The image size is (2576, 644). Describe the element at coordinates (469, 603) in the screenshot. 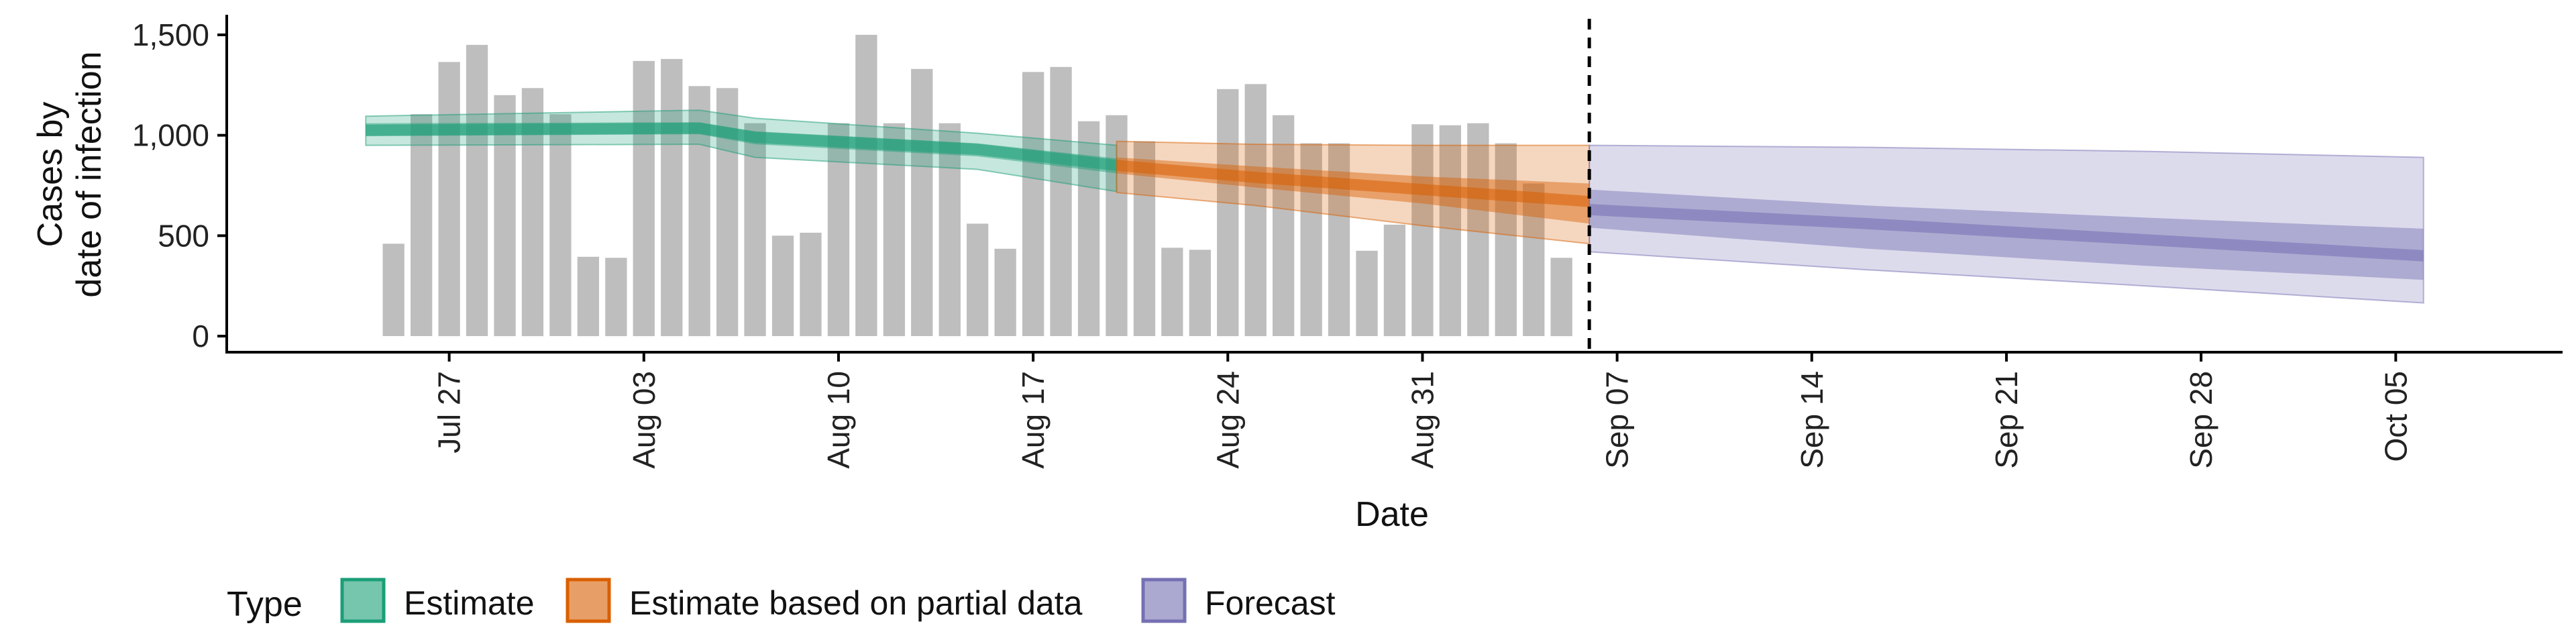

I see `legend-label-estimate: Estimate` at that location.